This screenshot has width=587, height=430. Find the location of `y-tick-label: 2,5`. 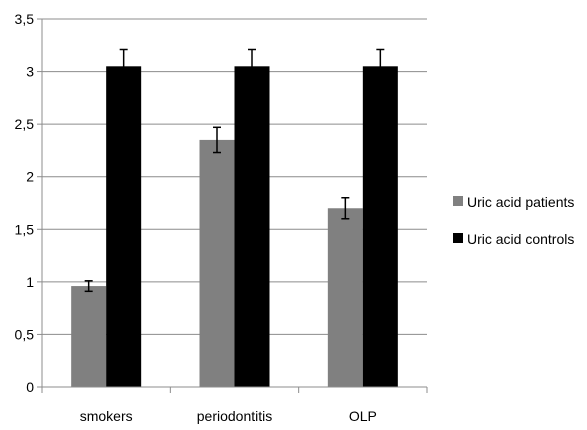

y-tick-label: 2,5 is located at coordinates (25, 124).